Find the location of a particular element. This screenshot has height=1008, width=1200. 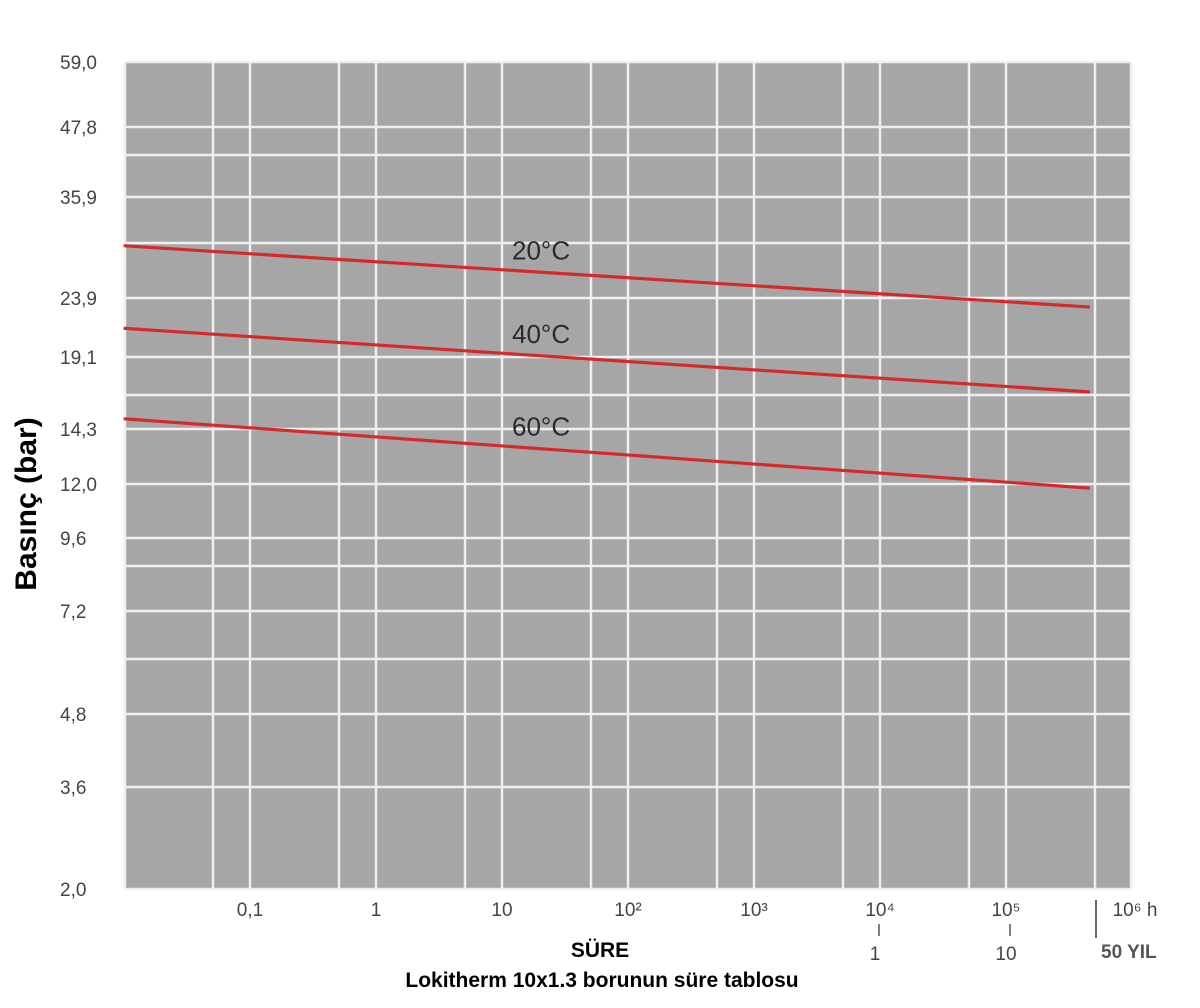

x-tick-label: 10⁶ h is located at coordinates (1135, 910).